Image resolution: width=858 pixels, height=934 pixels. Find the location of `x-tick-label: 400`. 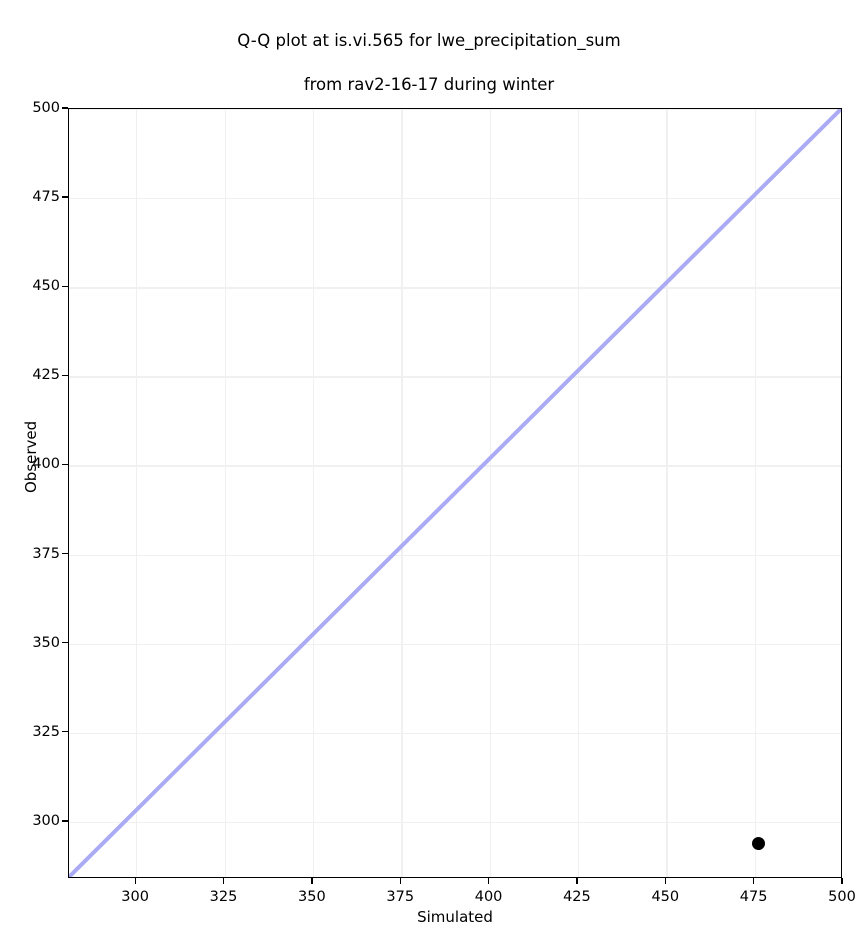

x-tick-label: 400 is located at coordinates (488, 897).